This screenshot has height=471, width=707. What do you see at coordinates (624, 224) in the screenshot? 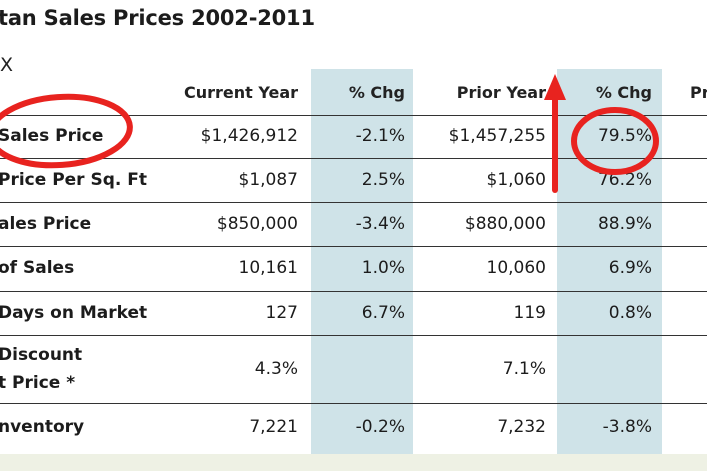
I see `cell-chg2: 88.9%` at bounding box center [624, 224].